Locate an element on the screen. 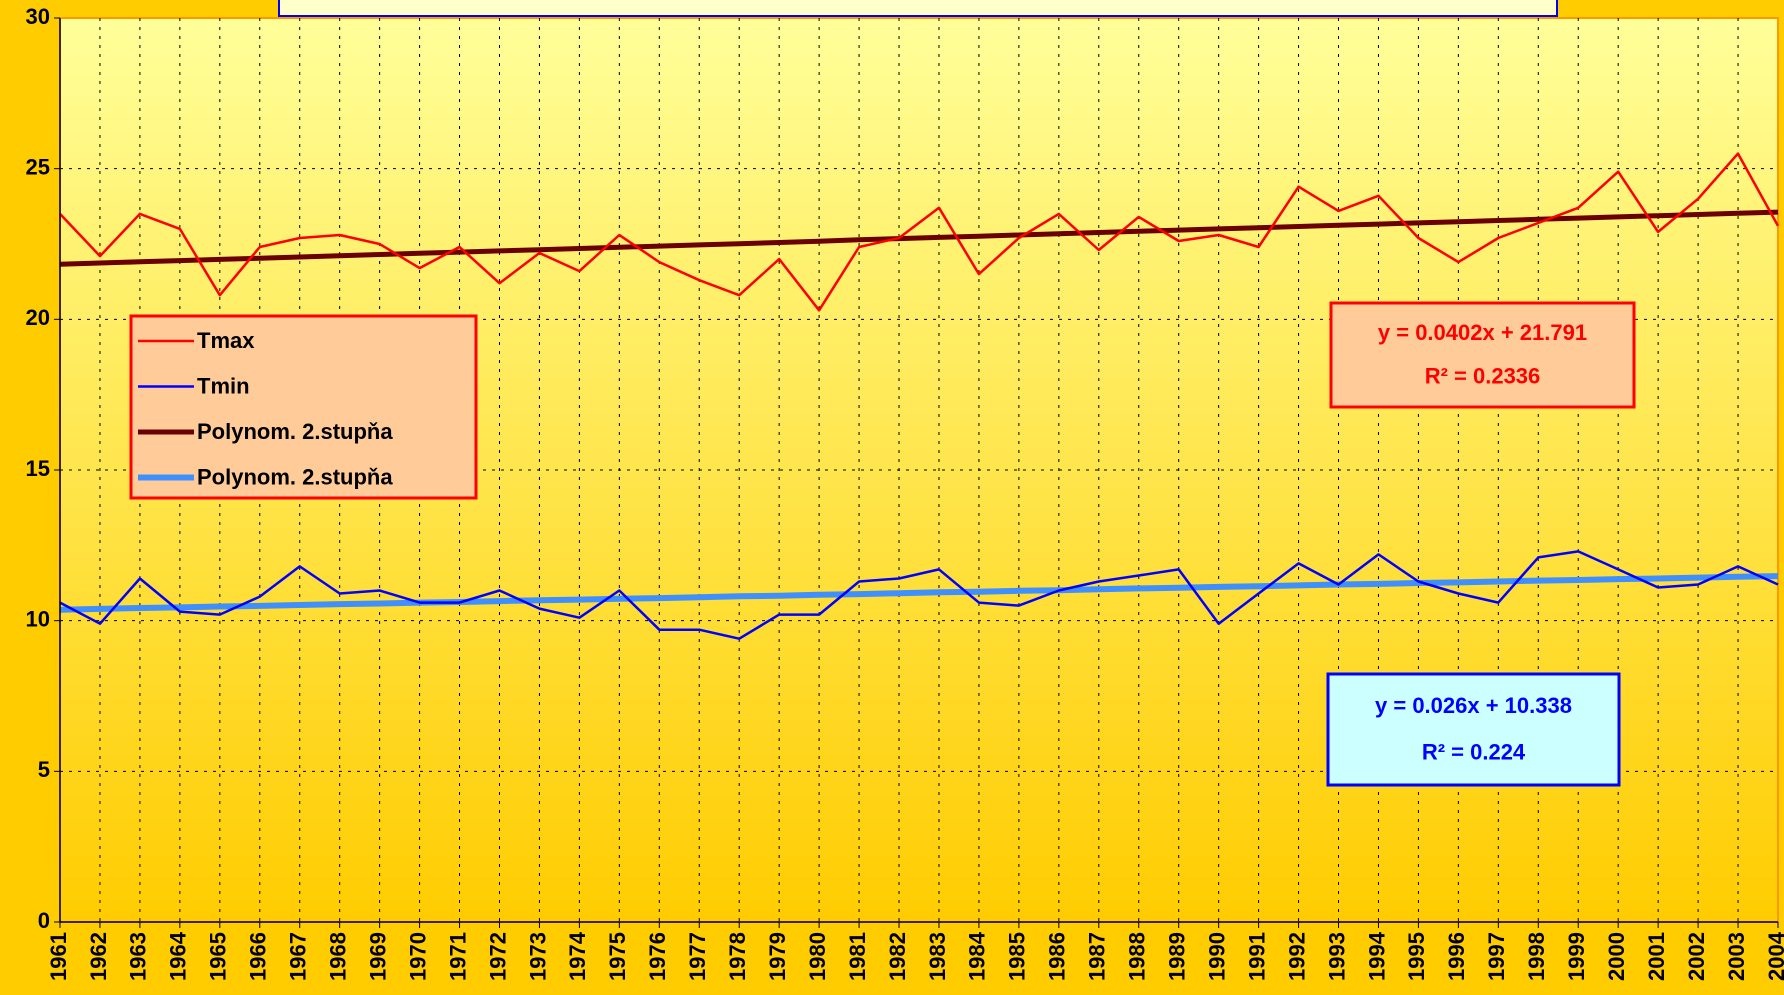 The height and width of the screenshot is (995, 1784). y-tick-label: 30 is located at coordinates (38, 16).